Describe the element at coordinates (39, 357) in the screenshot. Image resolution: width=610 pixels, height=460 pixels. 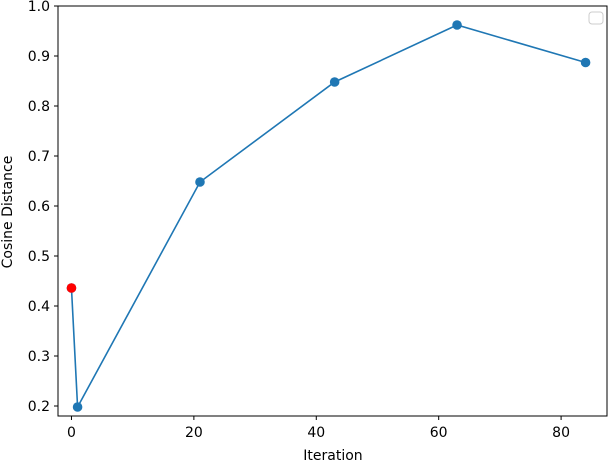
I see `y-tick-label: 0.3` at that location.